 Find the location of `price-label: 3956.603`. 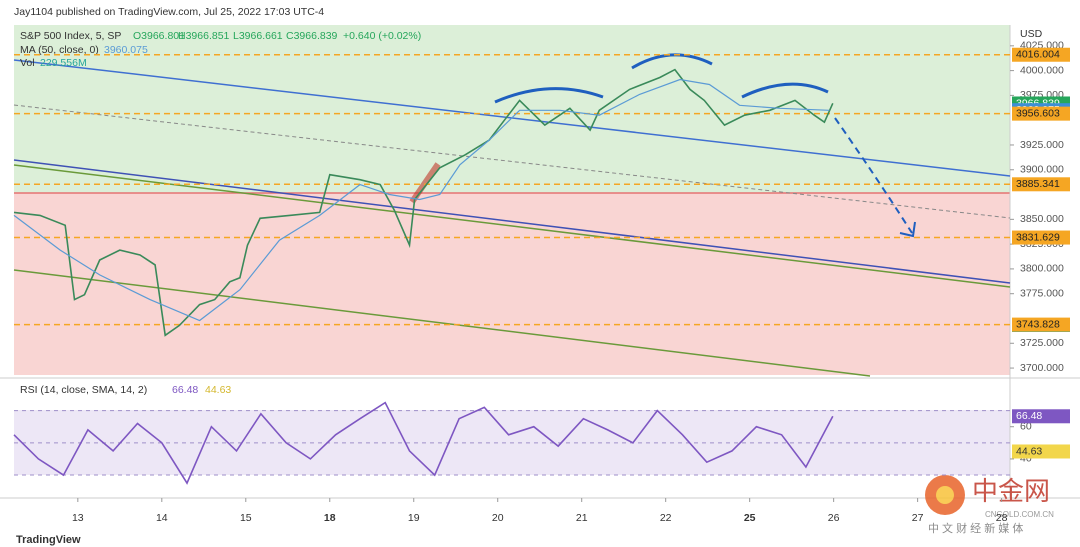

price-label: 3956.603 is located at coordinates (1038, 113).